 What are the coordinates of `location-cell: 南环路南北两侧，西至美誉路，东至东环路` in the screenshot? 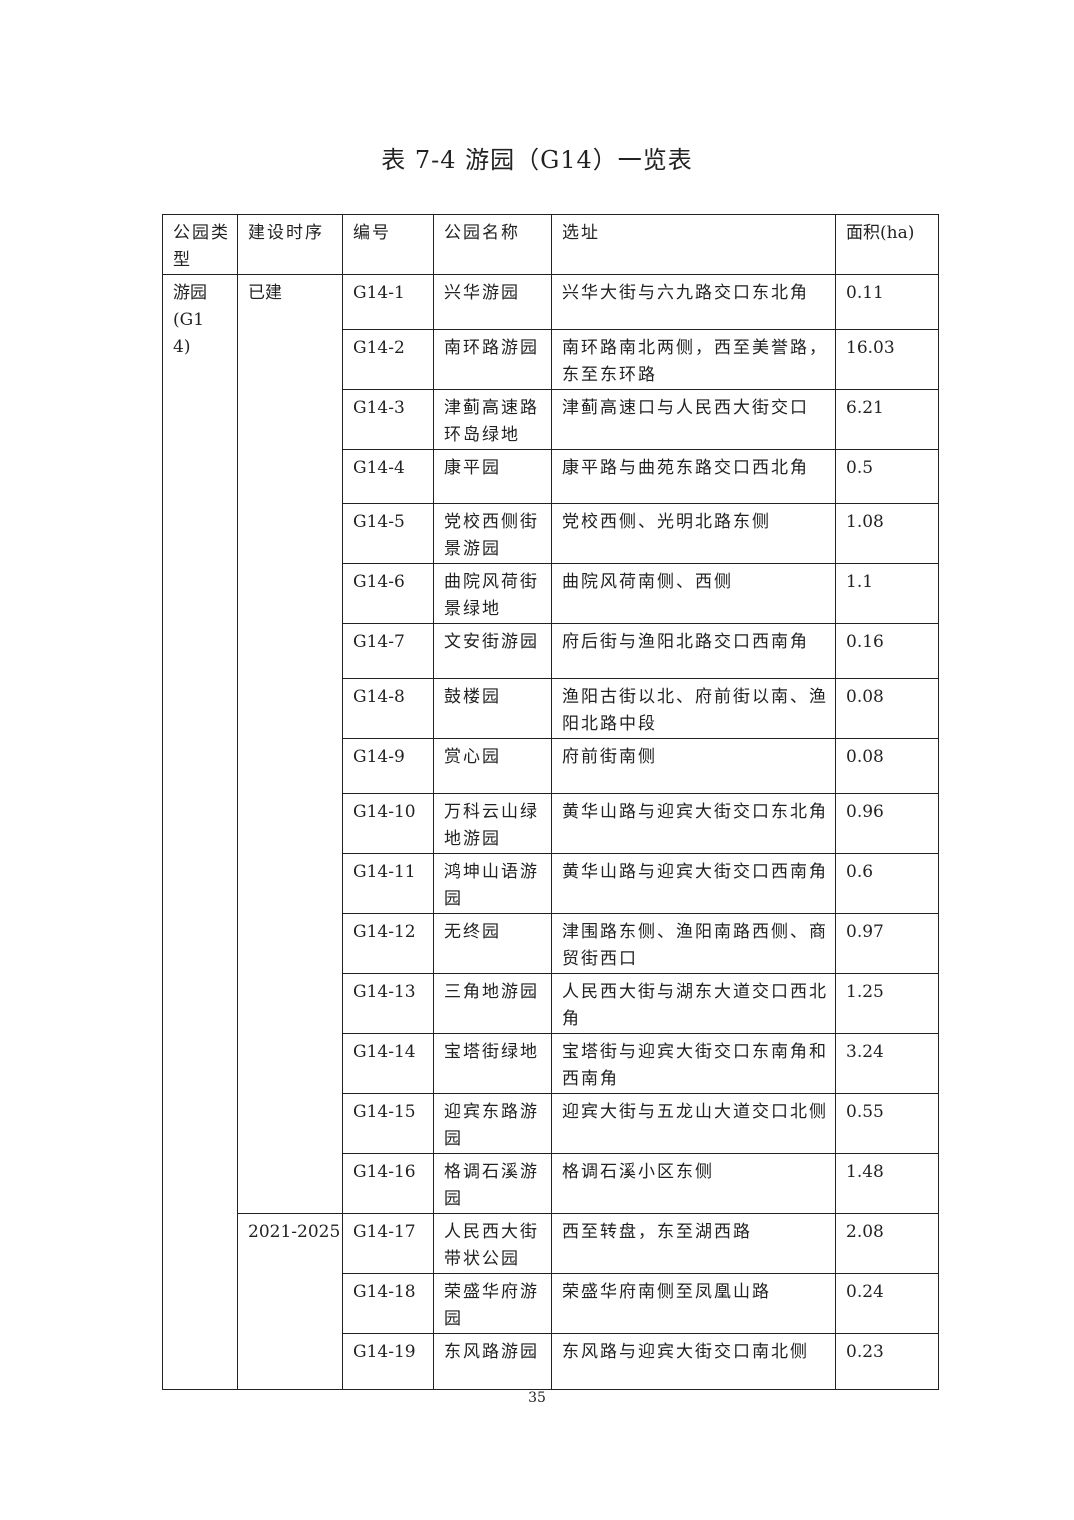 It's located at (693, 359).